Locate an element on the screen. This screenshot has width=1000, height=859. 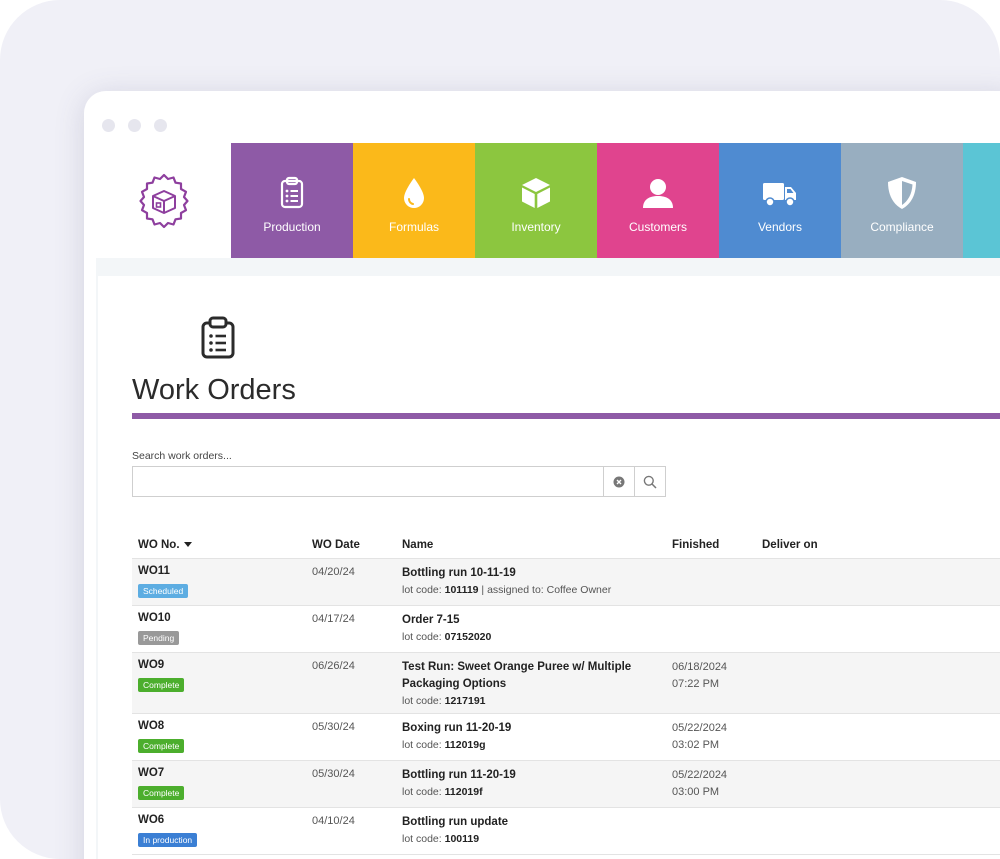
page-title: Work Orders is located at coordinates (214, 390).